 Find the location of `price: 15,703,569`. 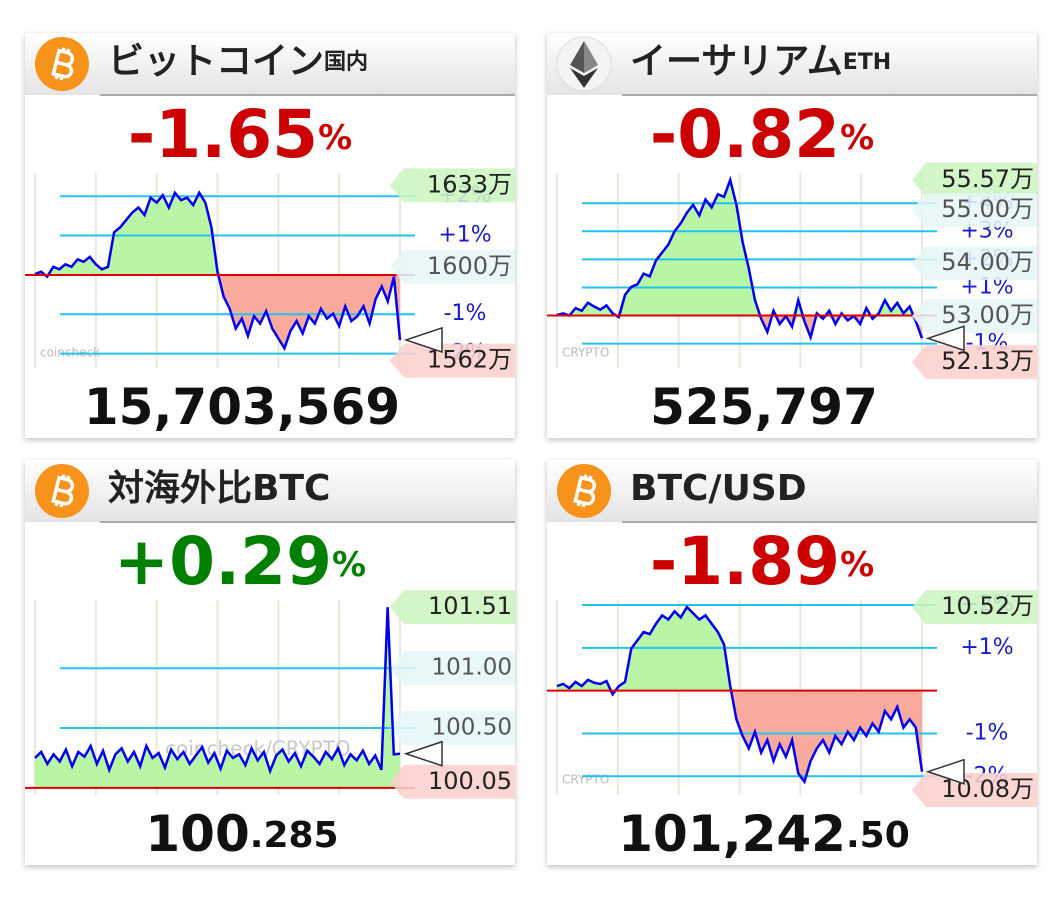

price: 15,703,569 is located at coordinates (242, 407).